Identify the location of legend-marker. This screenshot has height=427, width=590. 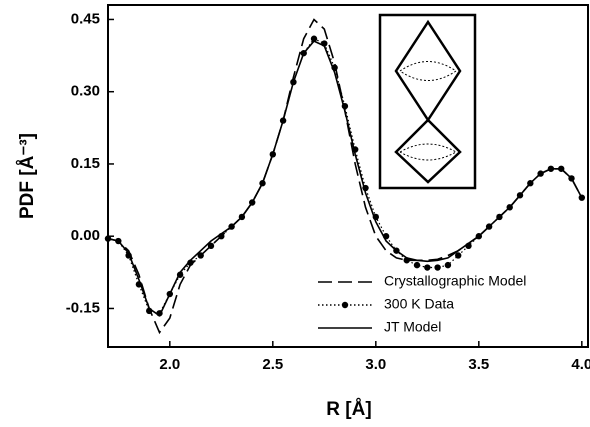
(345, 305).